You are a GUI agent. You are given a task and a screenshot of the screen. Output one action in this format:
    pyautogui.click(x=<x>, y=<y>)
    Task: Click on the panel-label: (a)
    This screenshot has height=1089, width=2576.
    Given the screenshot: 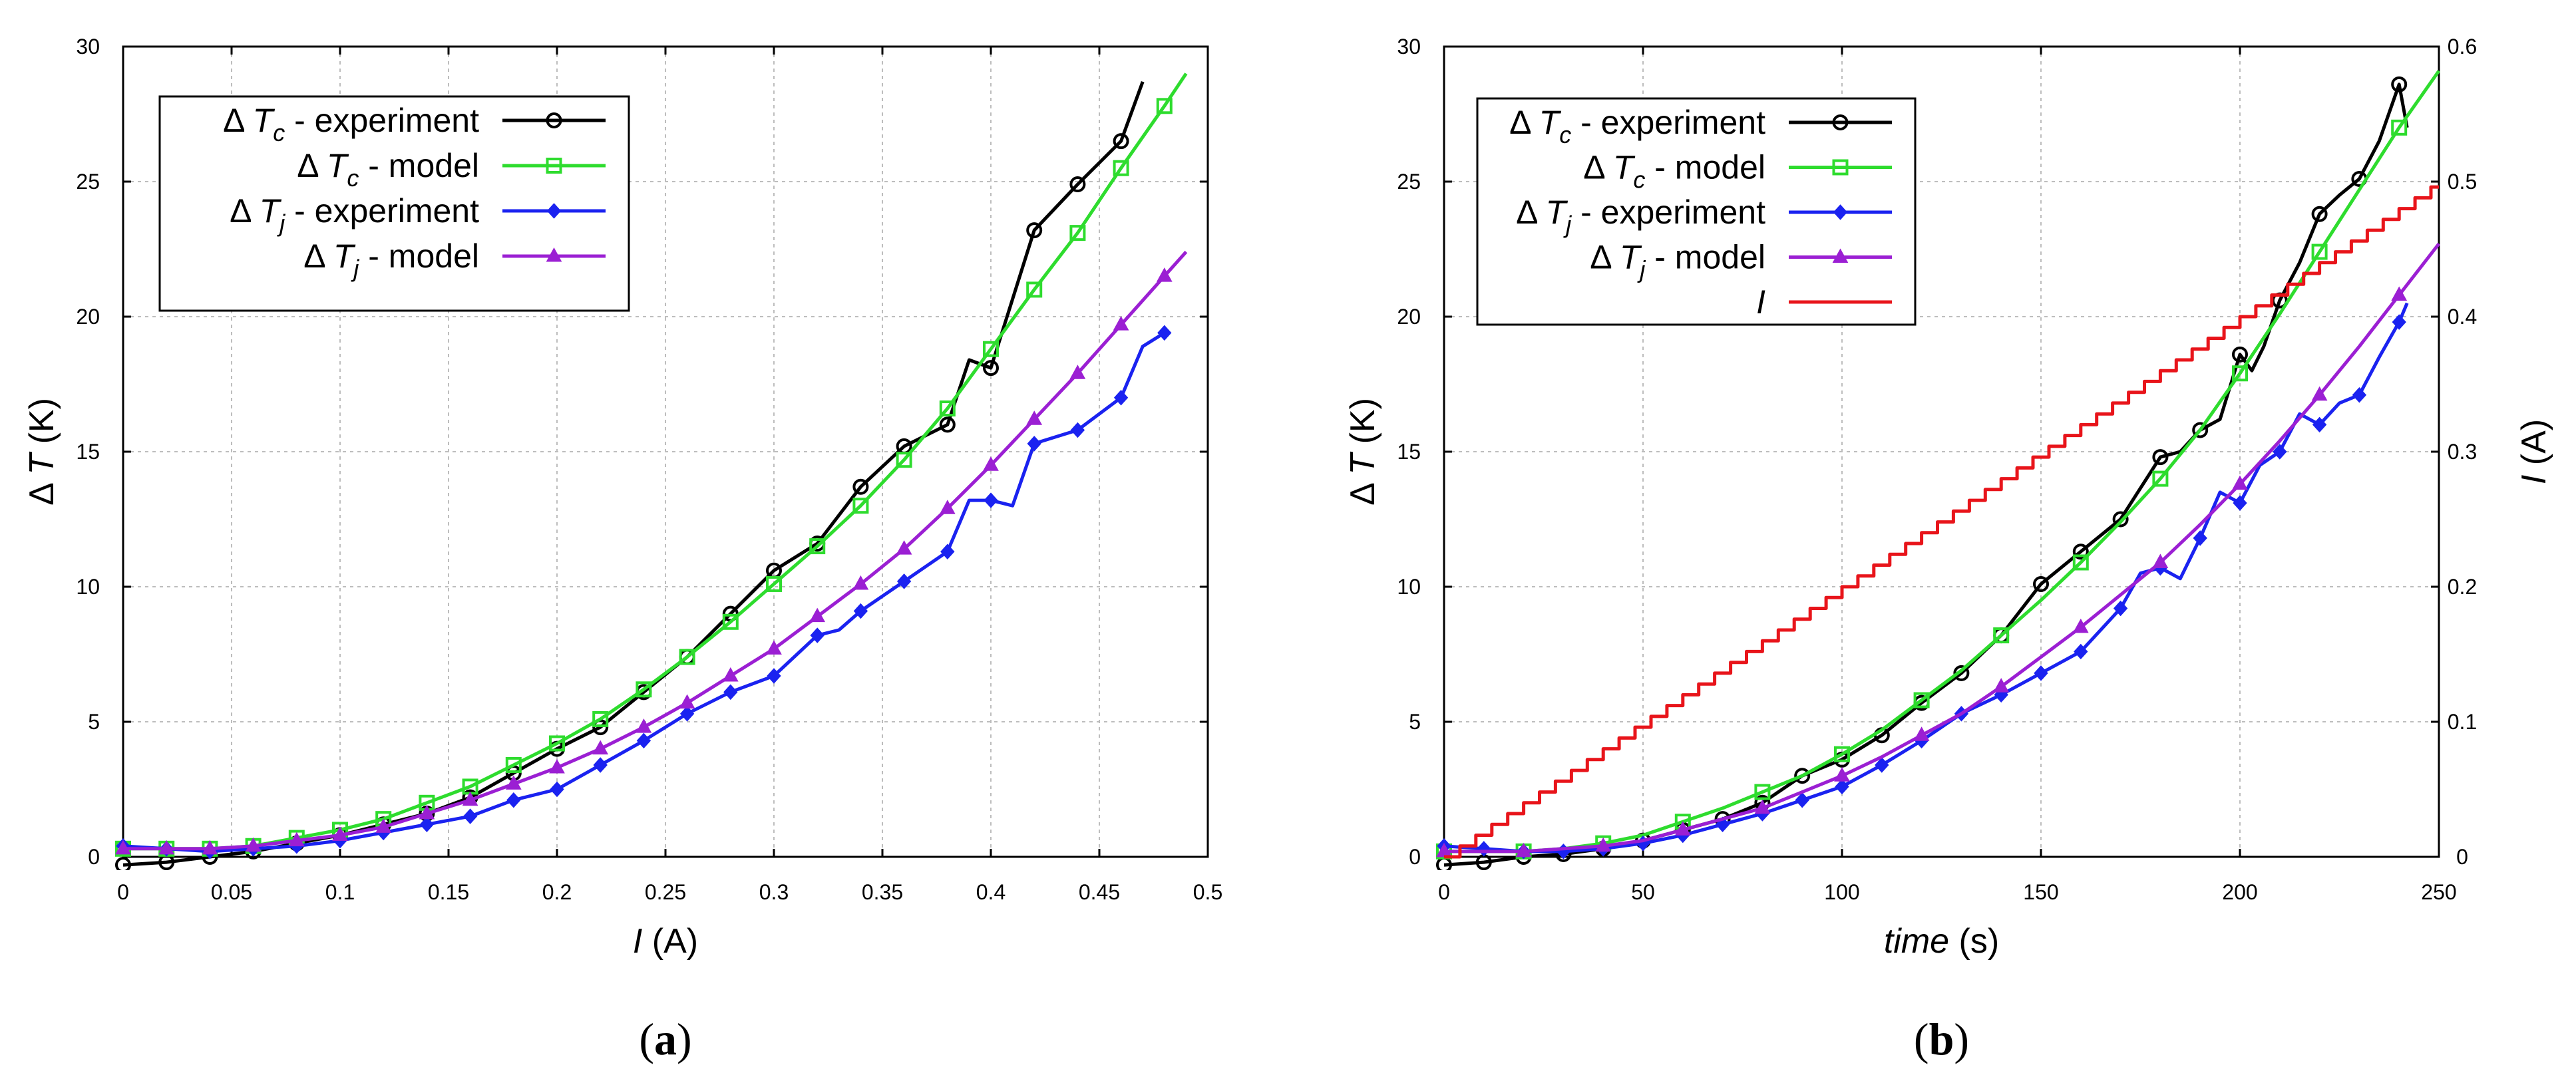 What is the action you would take?
    pyautogui.click(x=665, y=1039)
    